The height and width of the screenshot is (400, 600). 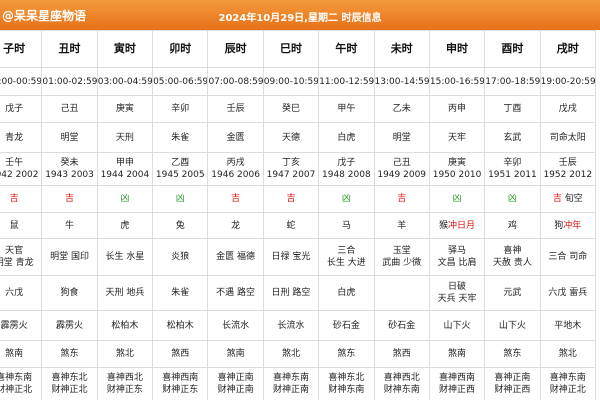 I want to click on cell: 狗冲年, so click(x=568, y=225).